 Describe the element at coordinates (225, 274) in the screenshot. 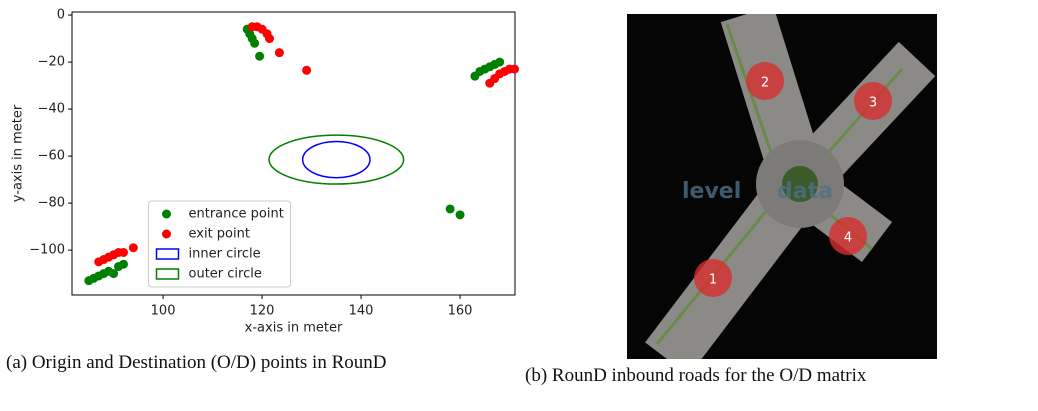

I see `legend-label: outer circle` at that location.